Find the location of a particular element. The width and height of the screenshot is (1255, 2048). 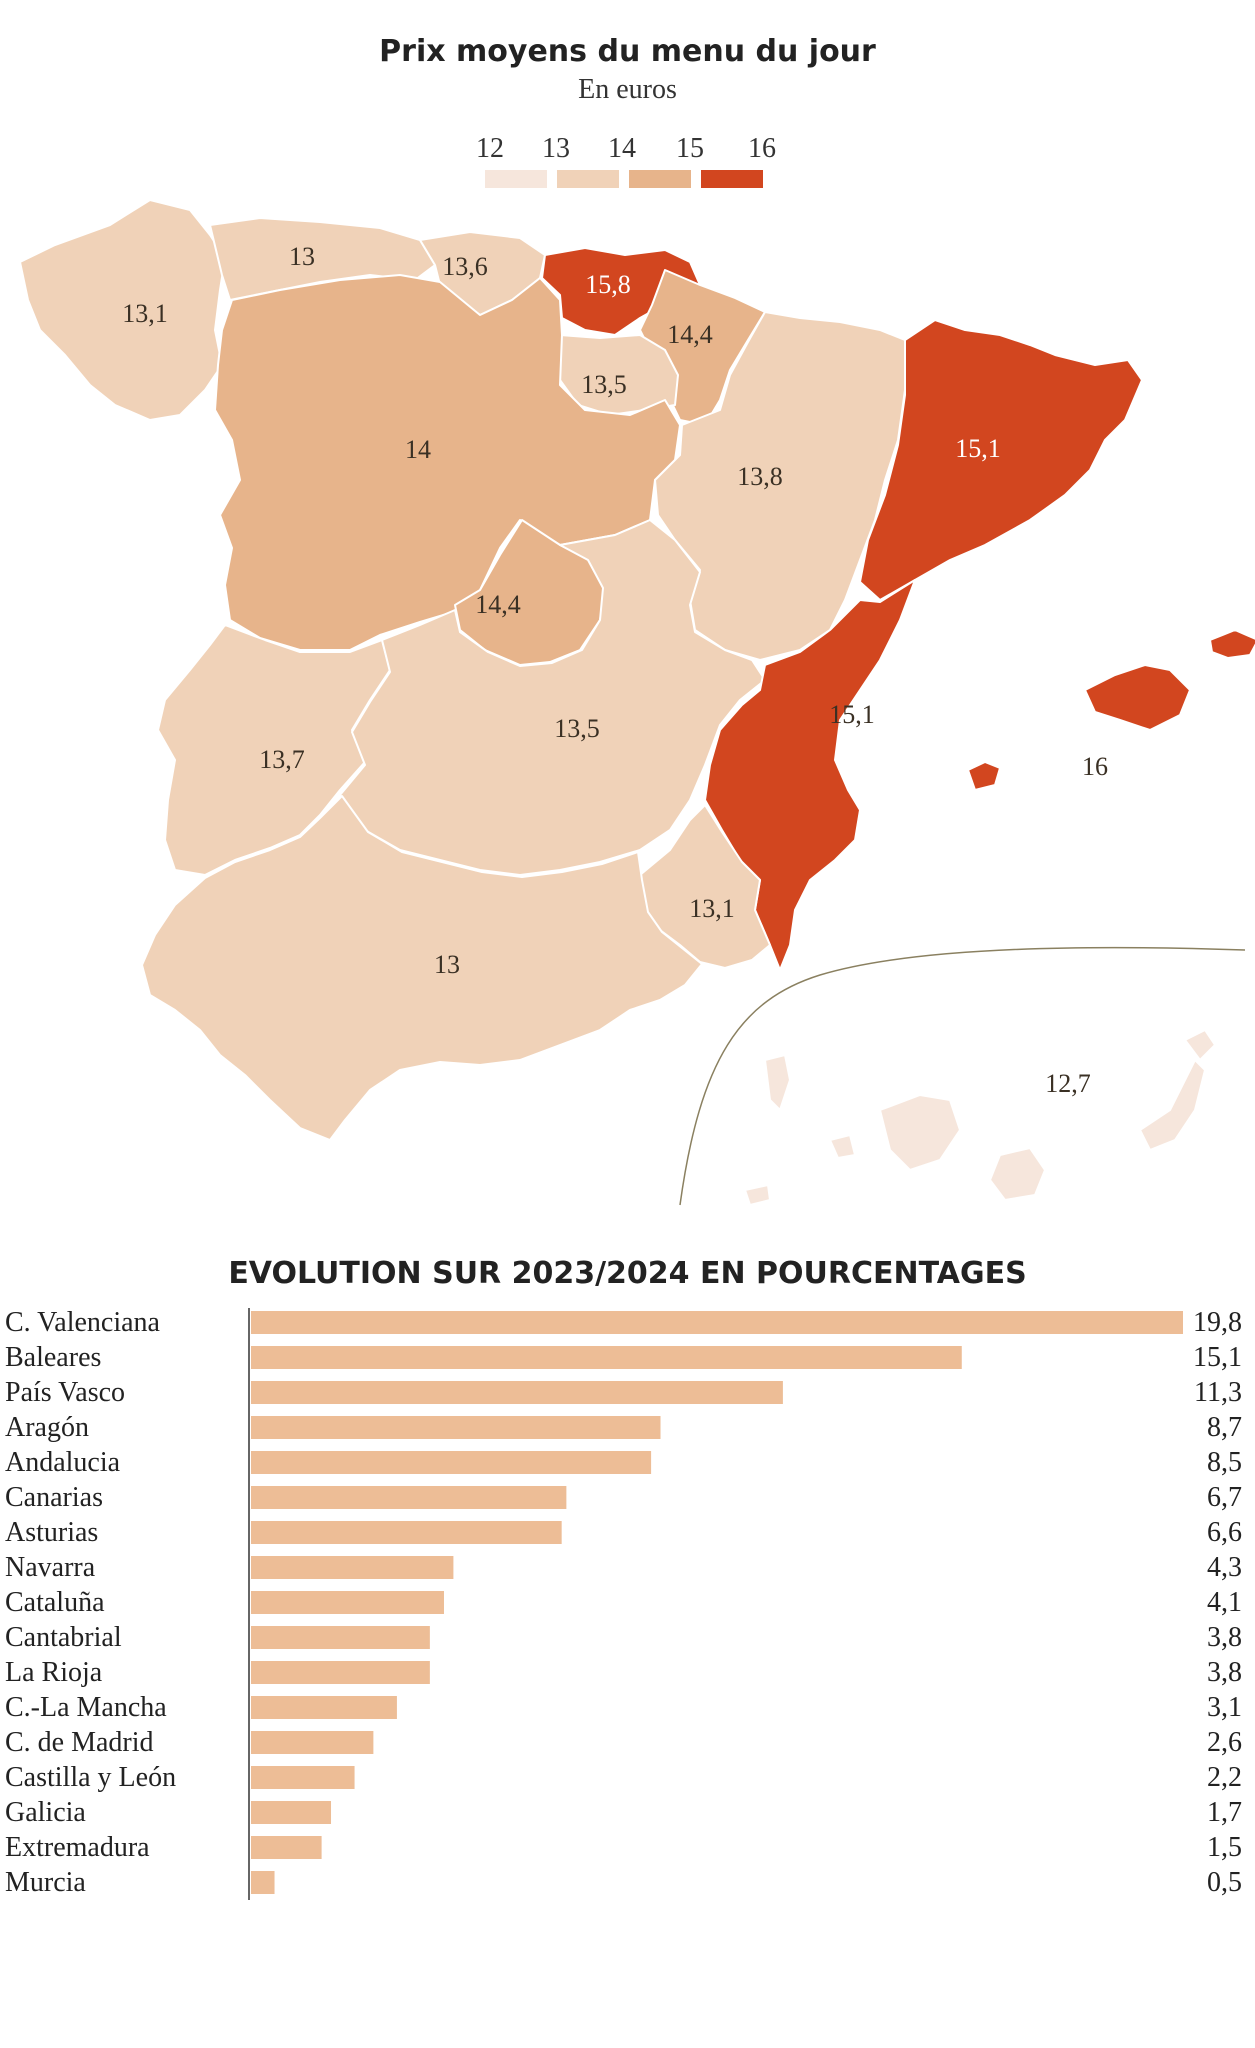

region-baleares-mallorca is located at coordinates (1137, 697).